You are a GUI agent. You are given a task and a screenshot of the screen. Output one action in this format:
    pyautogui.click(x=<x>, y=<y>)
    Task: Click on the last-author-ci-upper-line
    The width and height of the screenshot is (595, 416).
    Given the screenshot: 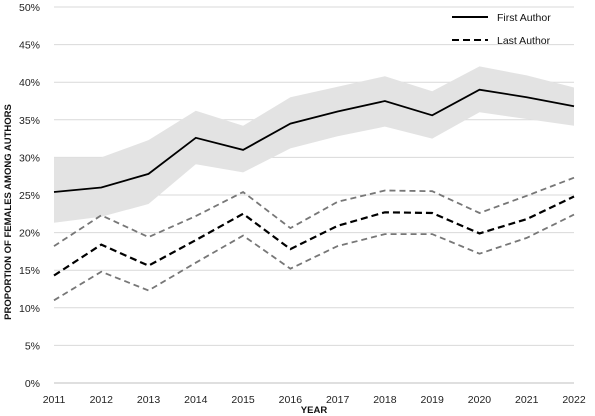 What is the action you would take?
    pyautogui.click(x=314, y=211)
    